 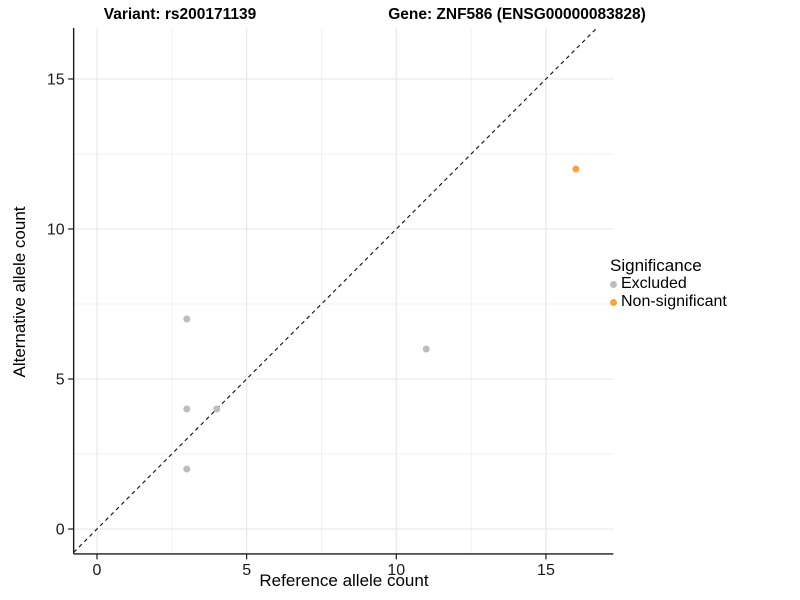 I want to click on plot-title-variant: Variant: rs200171139, so click(x=180, y=14).